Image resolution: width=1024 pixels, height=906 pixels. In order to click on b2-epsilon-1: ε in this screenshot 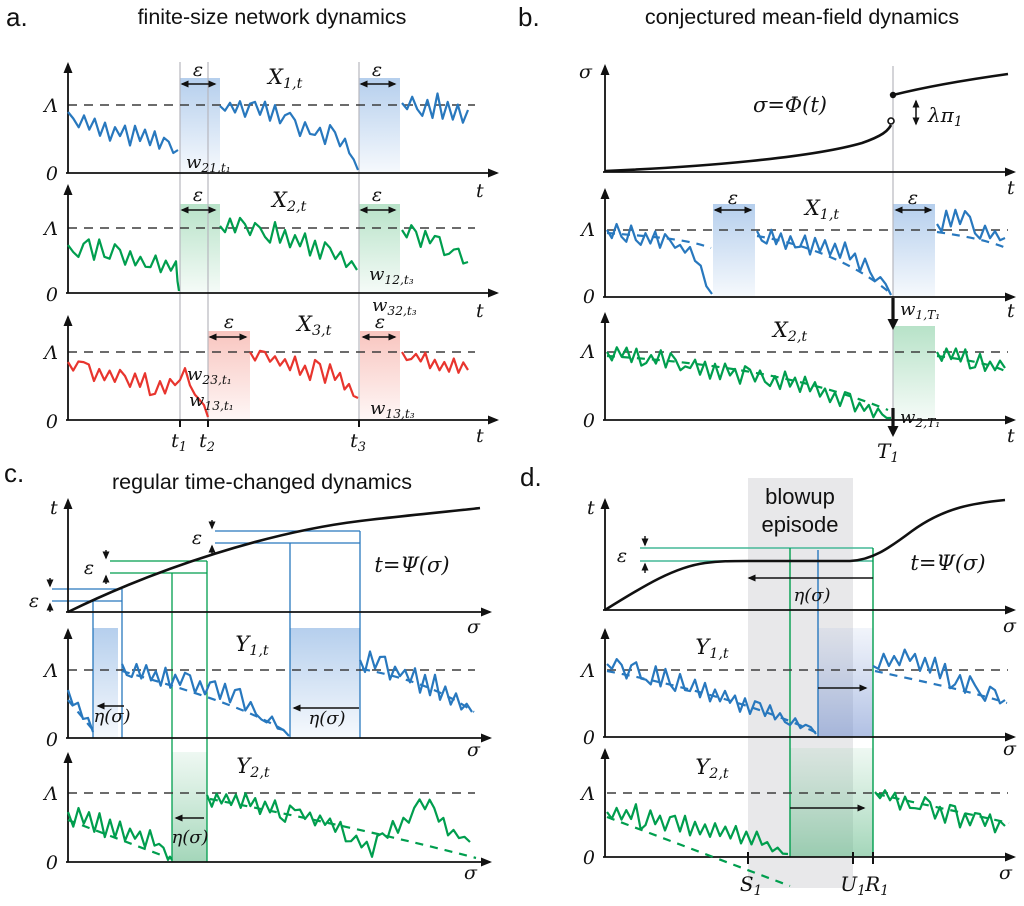, I will do `click(733, 198)`.